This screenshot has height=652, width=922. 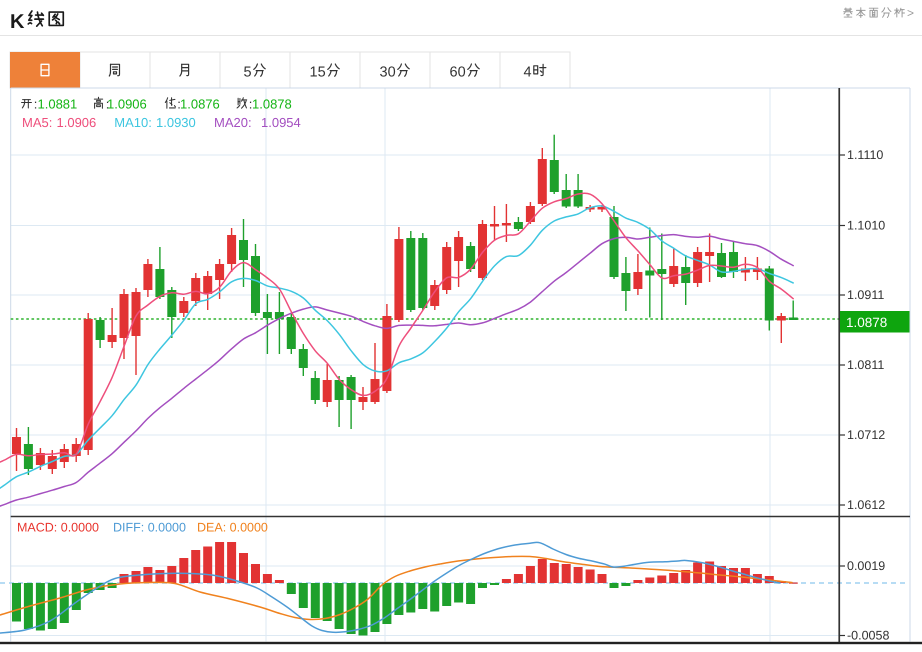 What do you see at coordinates (528, 73) in the screenshot?
I see `svg-text: 4` at bounding box center [528, 73].